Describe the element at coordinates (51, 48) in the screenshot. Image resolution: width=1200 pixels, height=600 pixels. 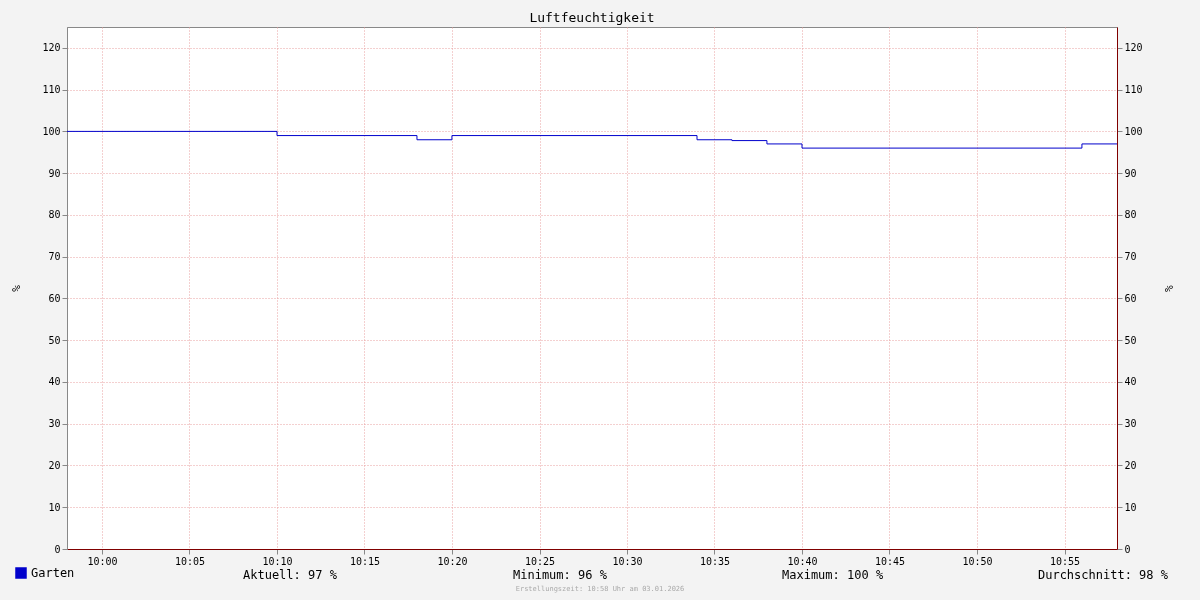
I see `y-tick-label: 120` at that location.